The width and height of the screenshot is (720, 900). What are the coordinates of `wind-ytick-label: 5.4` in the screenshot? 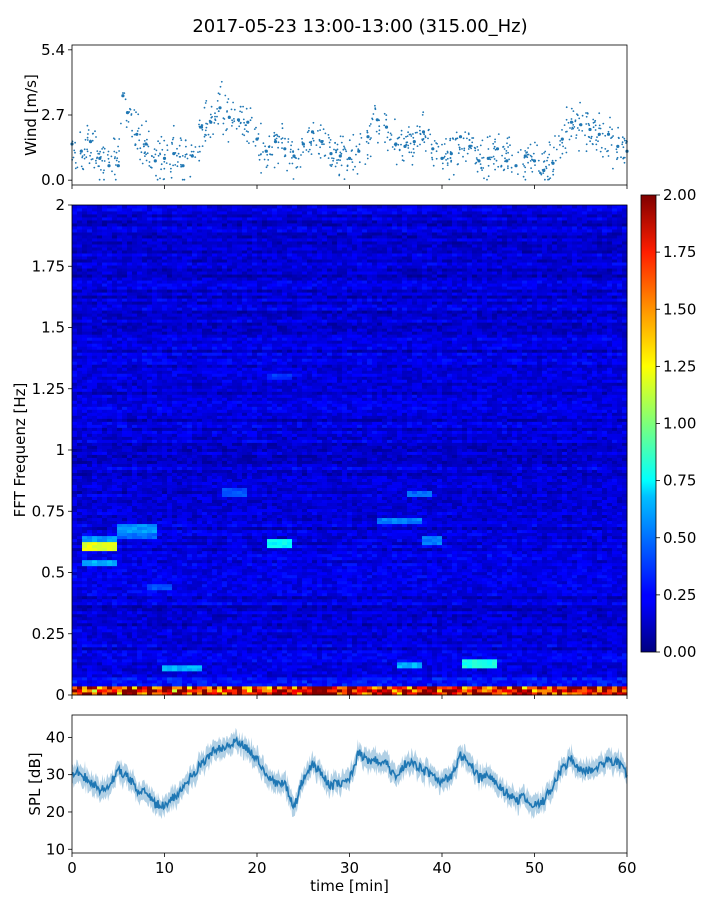 It's located at (53, 50).